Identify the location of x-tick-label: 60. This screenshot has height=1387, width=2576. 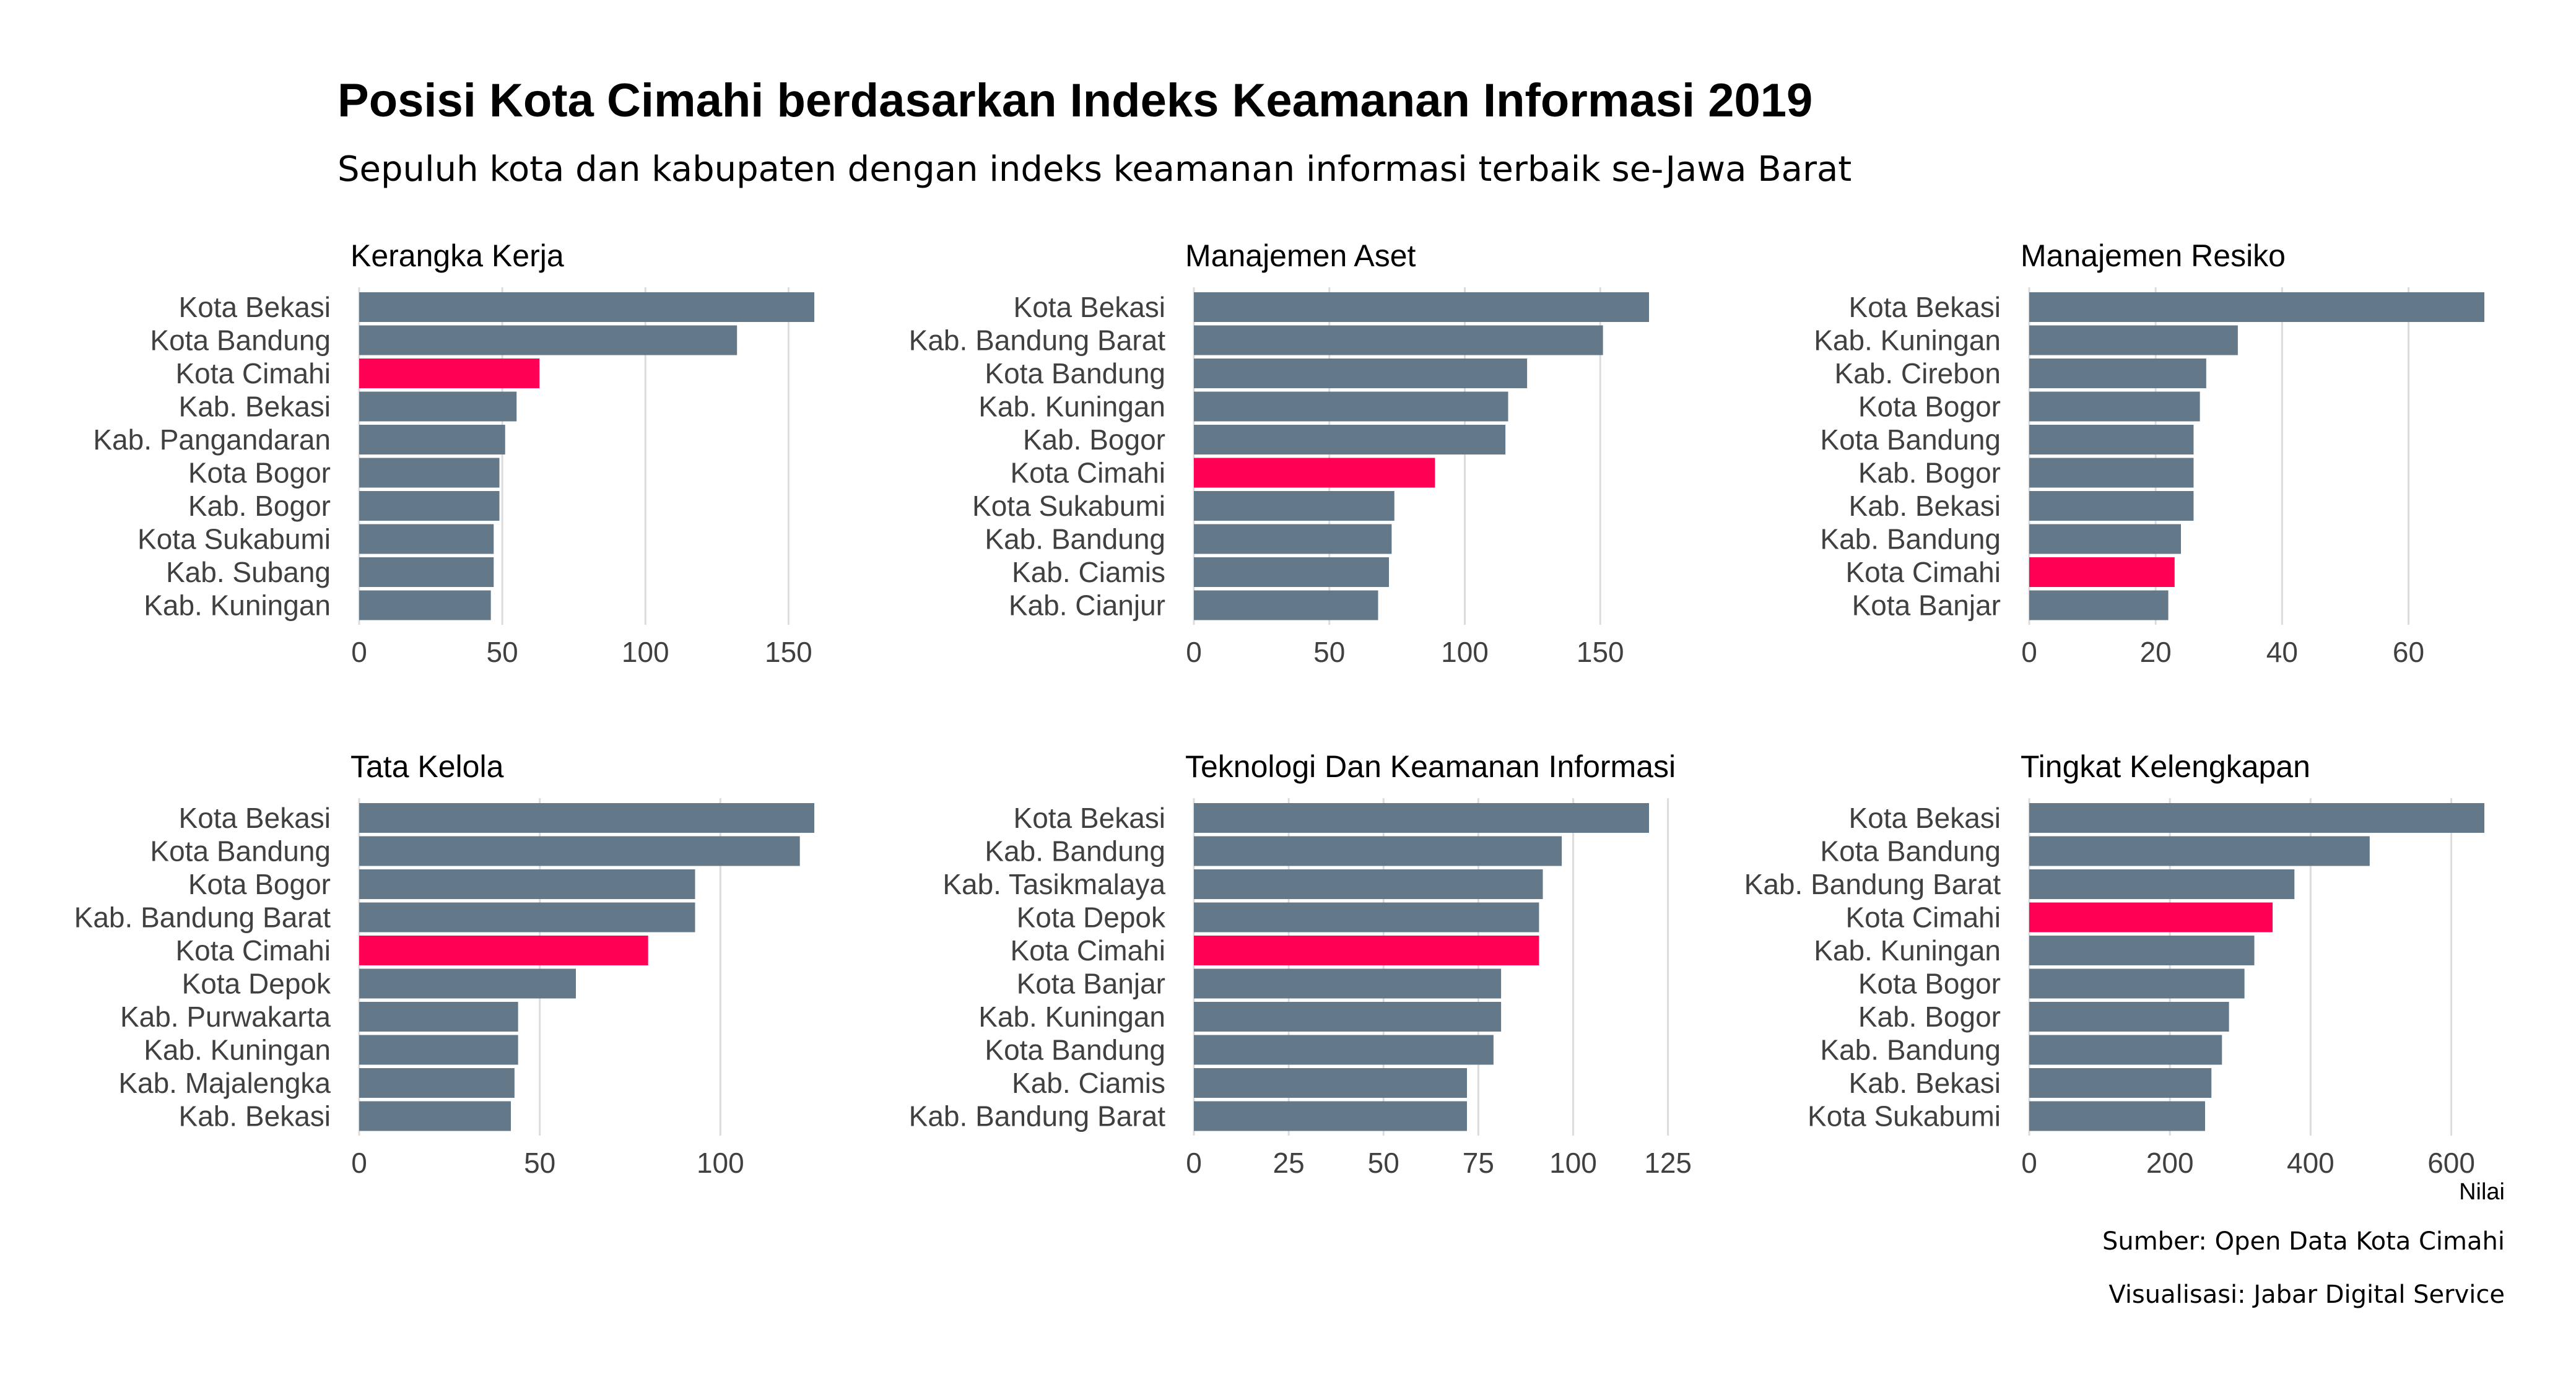
(2408, 652).